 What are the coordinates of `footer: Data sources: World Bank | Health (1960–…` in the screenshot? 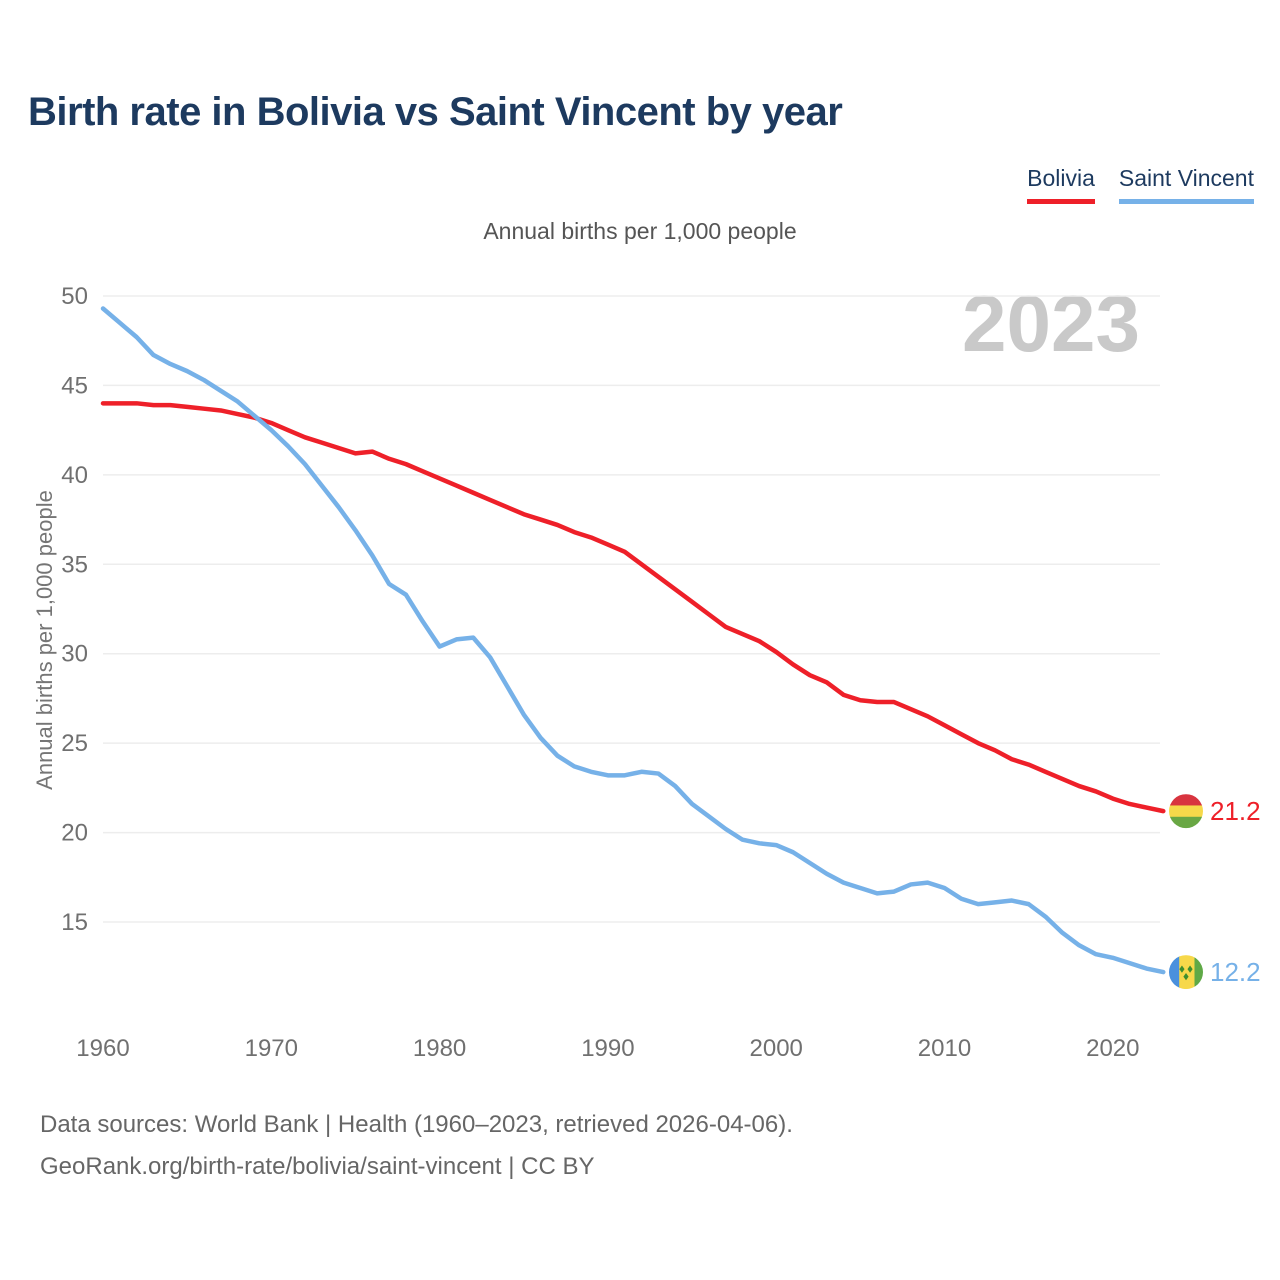 It's located at (416, 1146).